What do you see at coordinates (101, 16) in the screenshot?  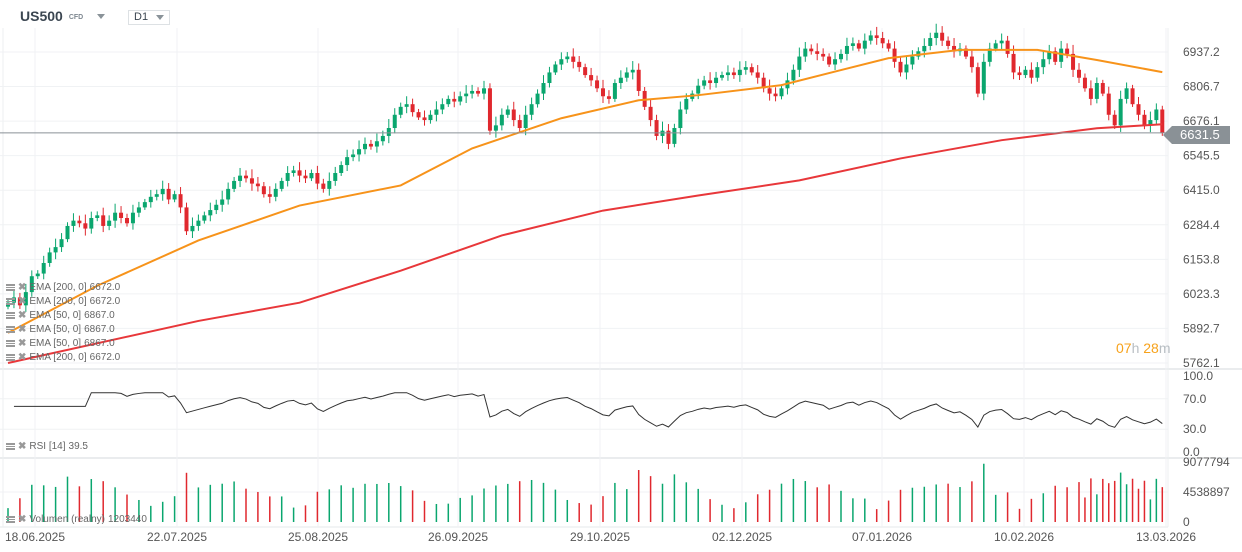 I see `chevron-down-icon` at bounding box center [101, 16].